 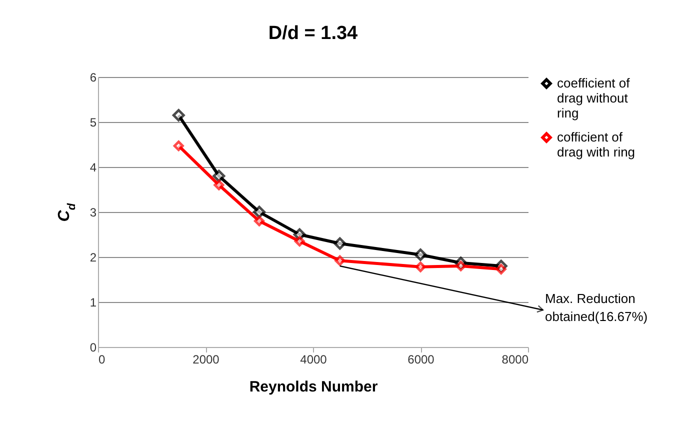 I want to click on y-tick-label: 5, so click(x=93, y=123).